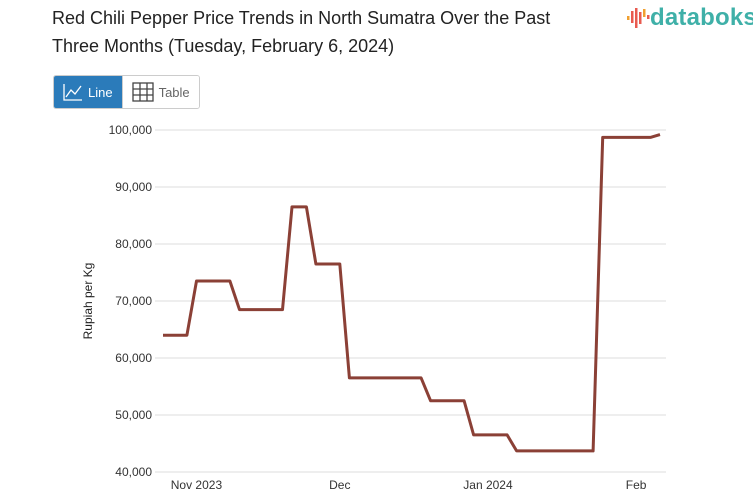 This screenshot has height=498, width=753. I want to click on y-tick-label: 60,000, so click(133, 358).